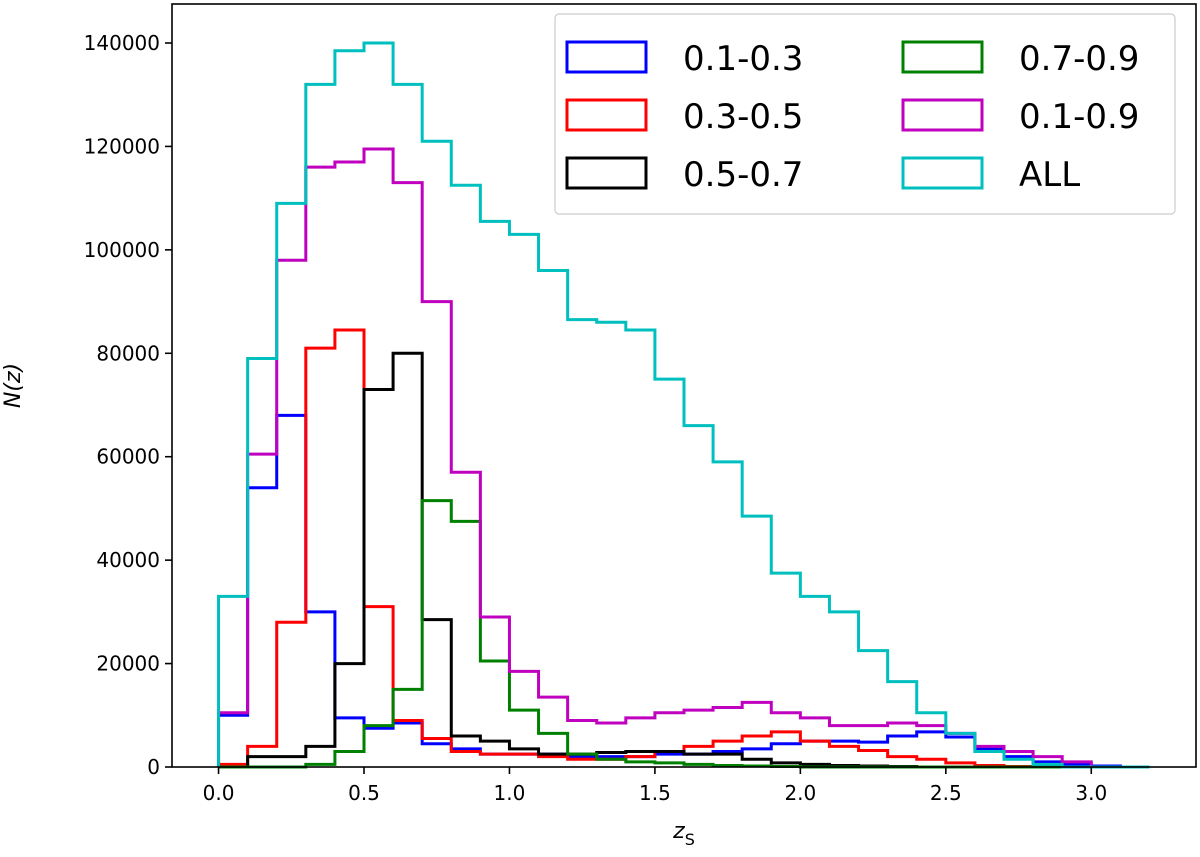 The width and height of the screenshot is (1200, 857). I want to click on legend-item-0.5-0.7: 0.5-0.7, so click(684, 175).